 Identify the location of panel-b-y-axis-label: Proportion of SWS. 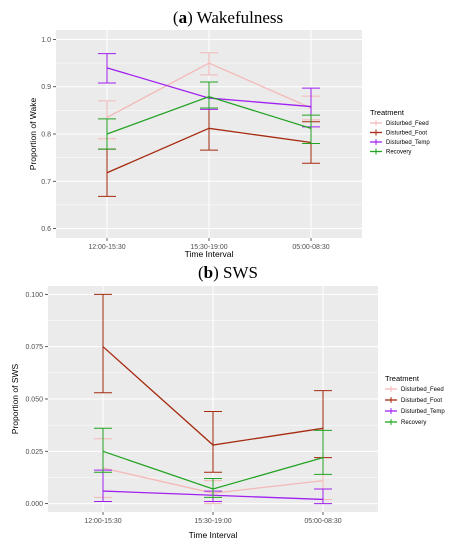
(15, 398).